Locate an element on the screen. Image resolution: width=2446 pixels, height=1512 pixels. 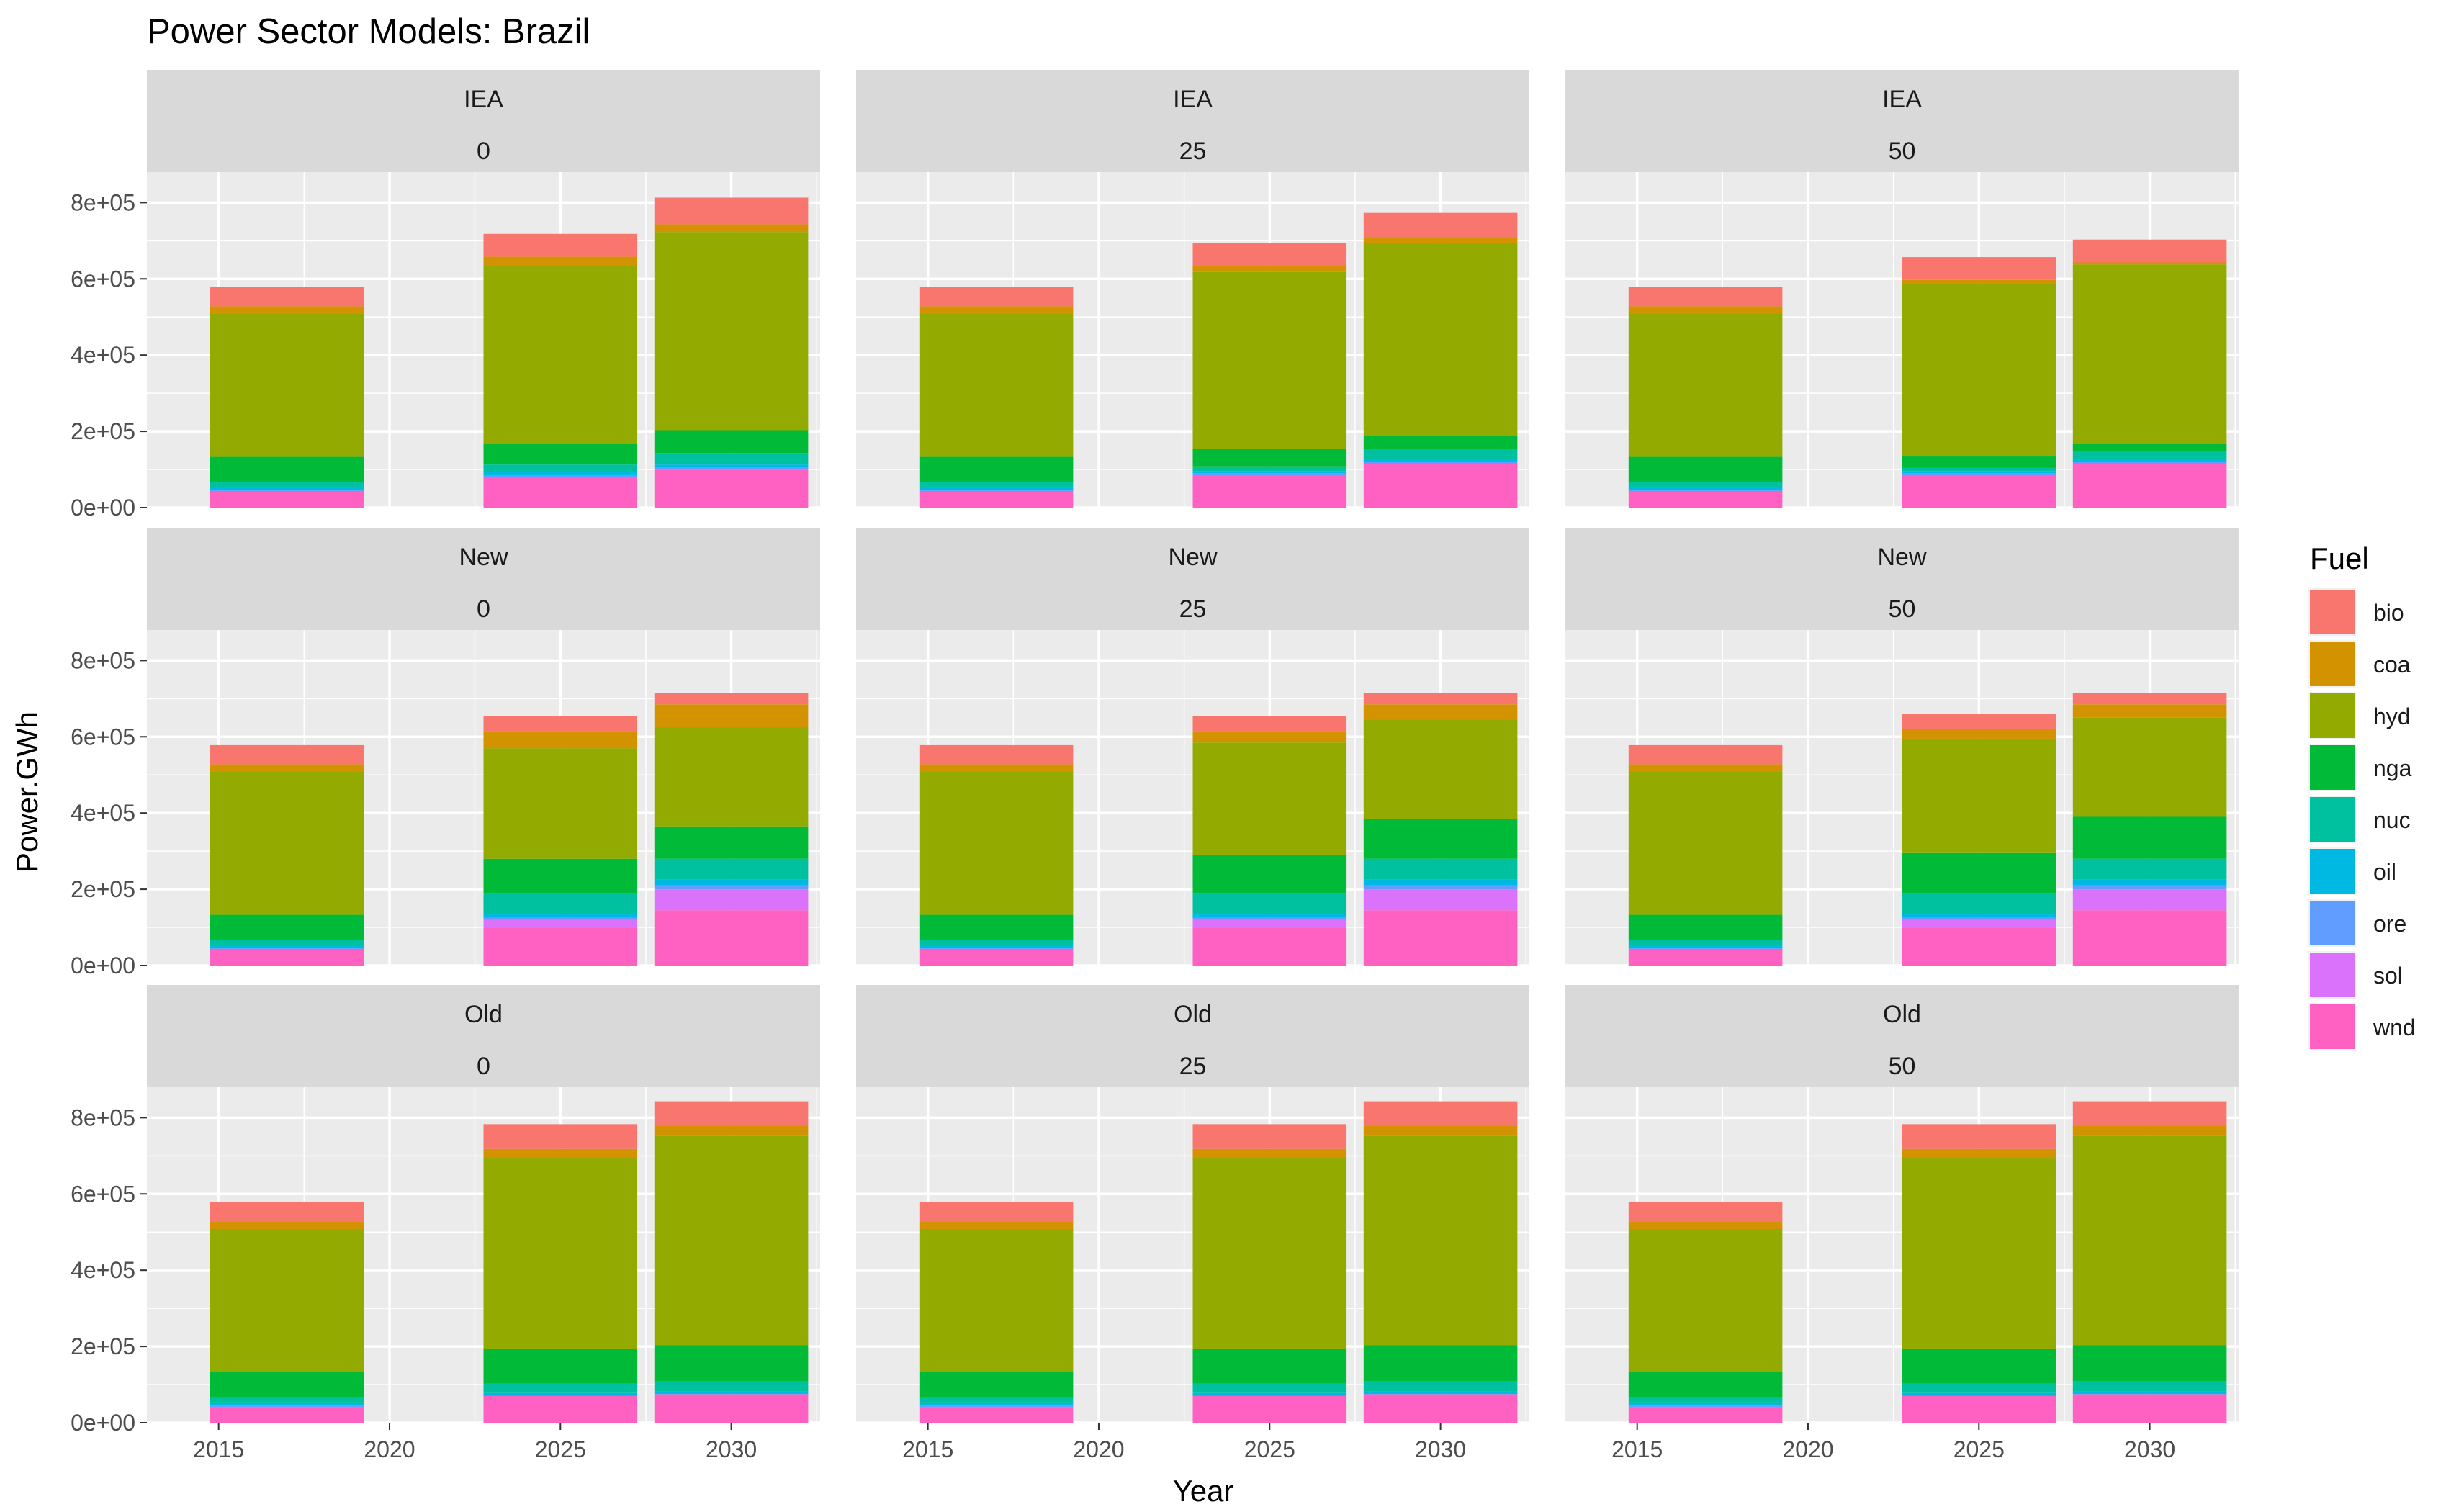
facet-panel: IEA 25 is located at coordinates (1192, 289).